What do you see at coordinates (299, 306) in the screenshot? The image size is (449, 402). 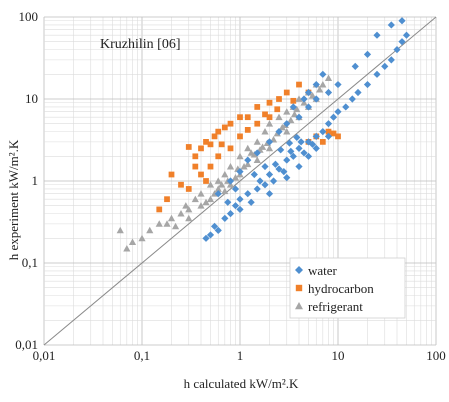 I see `legend-marker-refrigerant` at bounding box center [299, 306].